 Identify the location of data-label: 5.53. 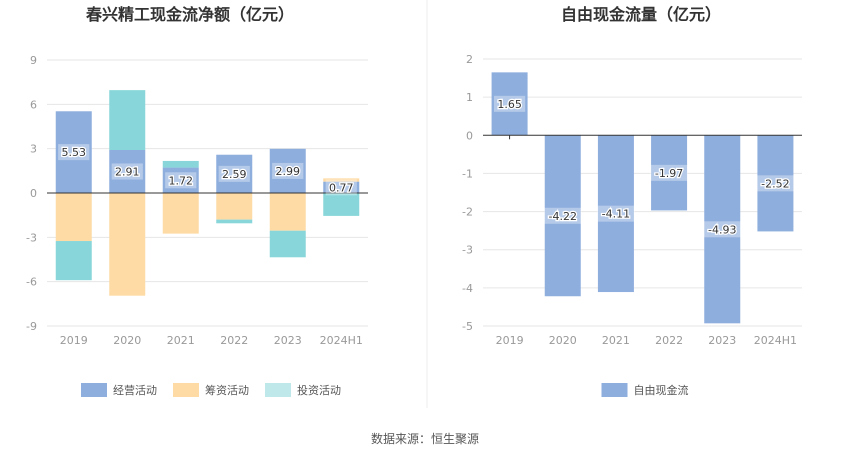
(74, 152).